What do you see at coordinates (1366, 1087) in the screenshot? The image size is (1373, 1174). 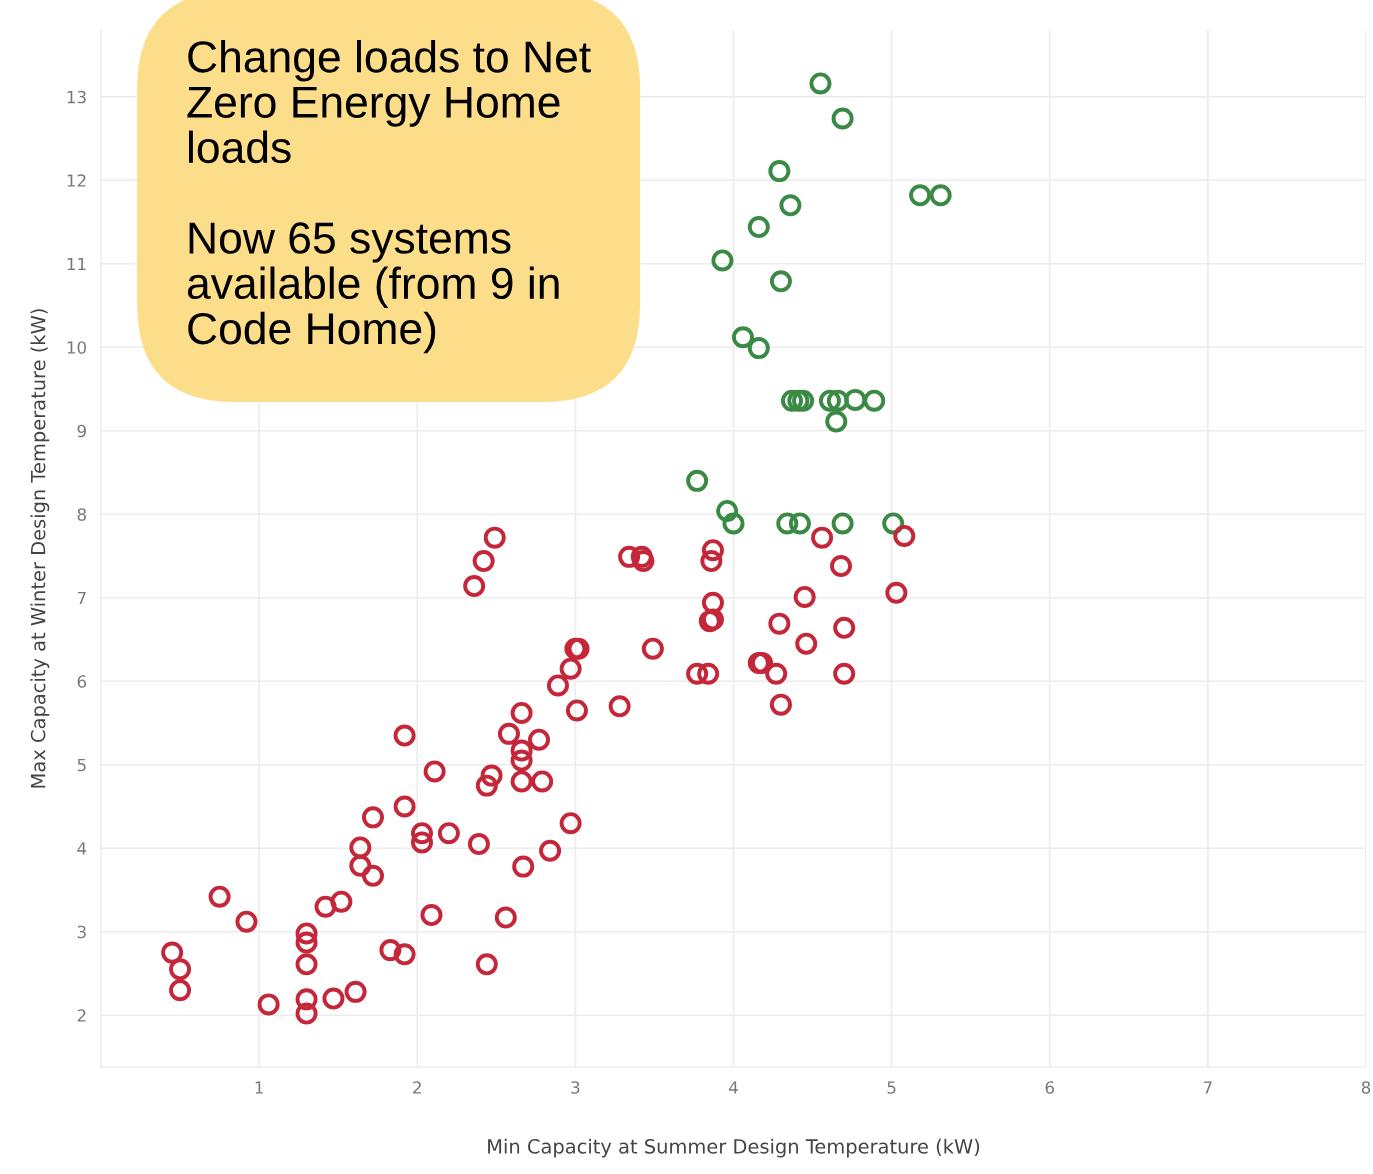 I see `x-tick-label: 8` at bounding box center [1366, 1087].